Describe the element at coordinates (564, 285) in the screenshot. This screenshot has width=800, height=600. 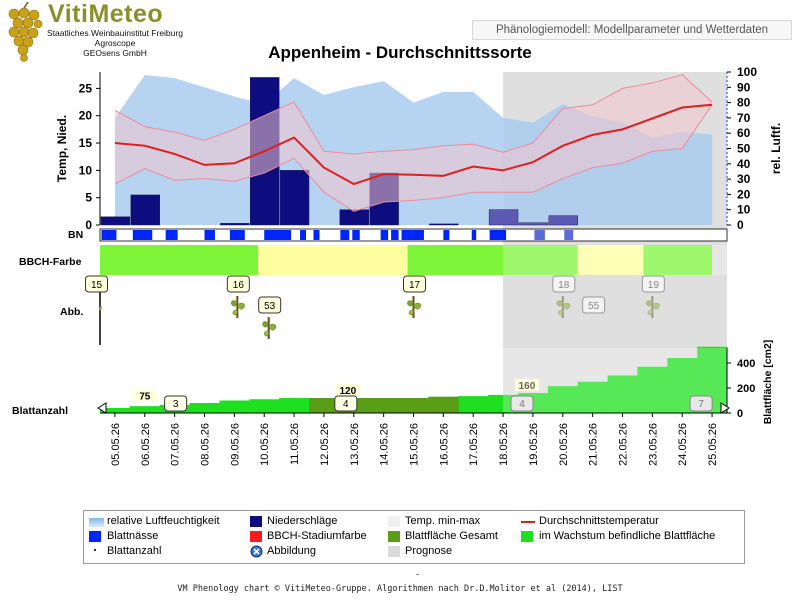
I see `stage-number-18: 18` at that location.